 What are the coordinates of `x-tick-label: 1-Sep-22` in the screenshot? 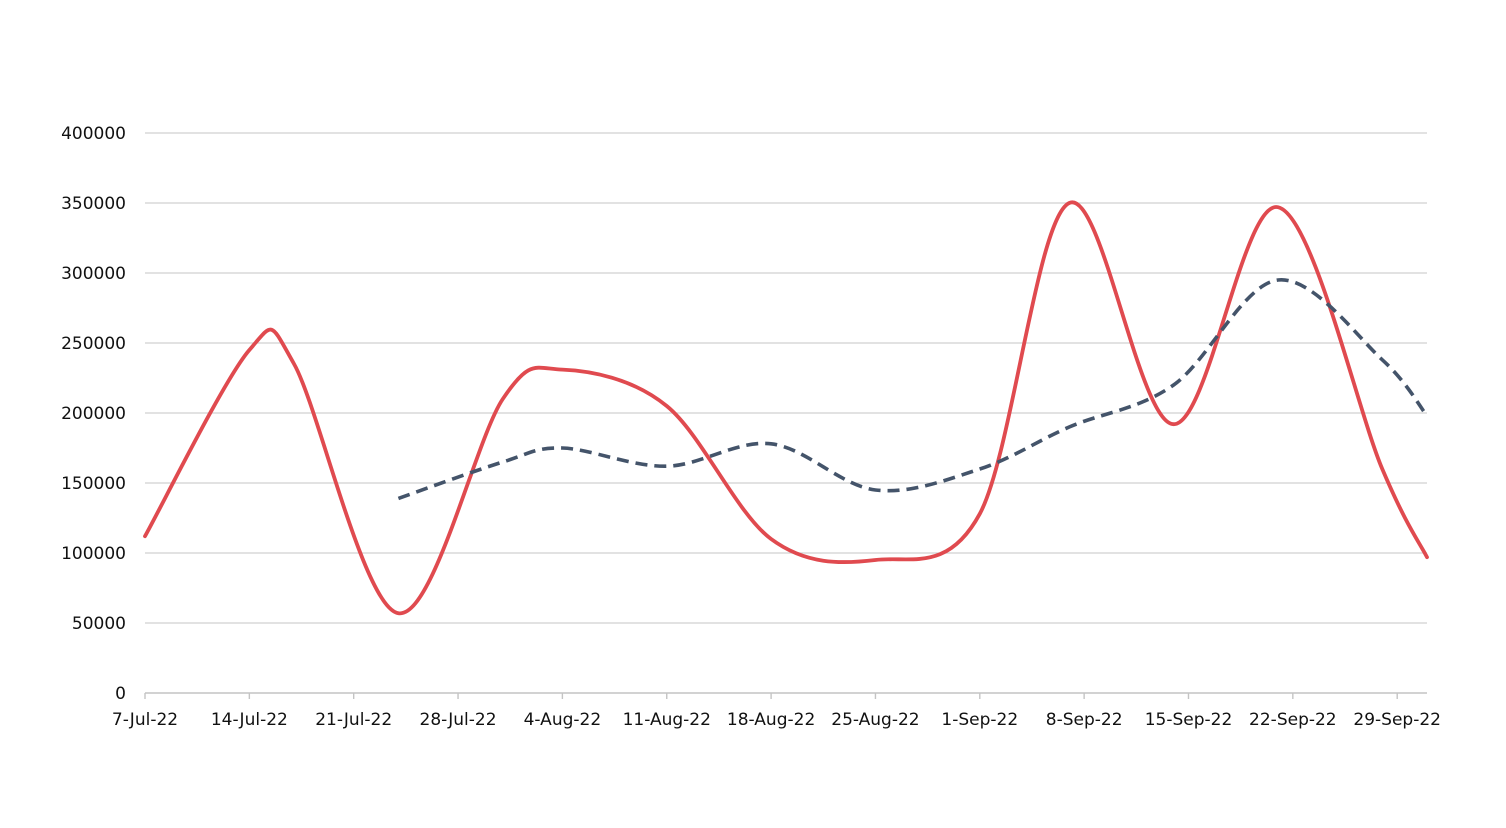 It's located at (979, 720).